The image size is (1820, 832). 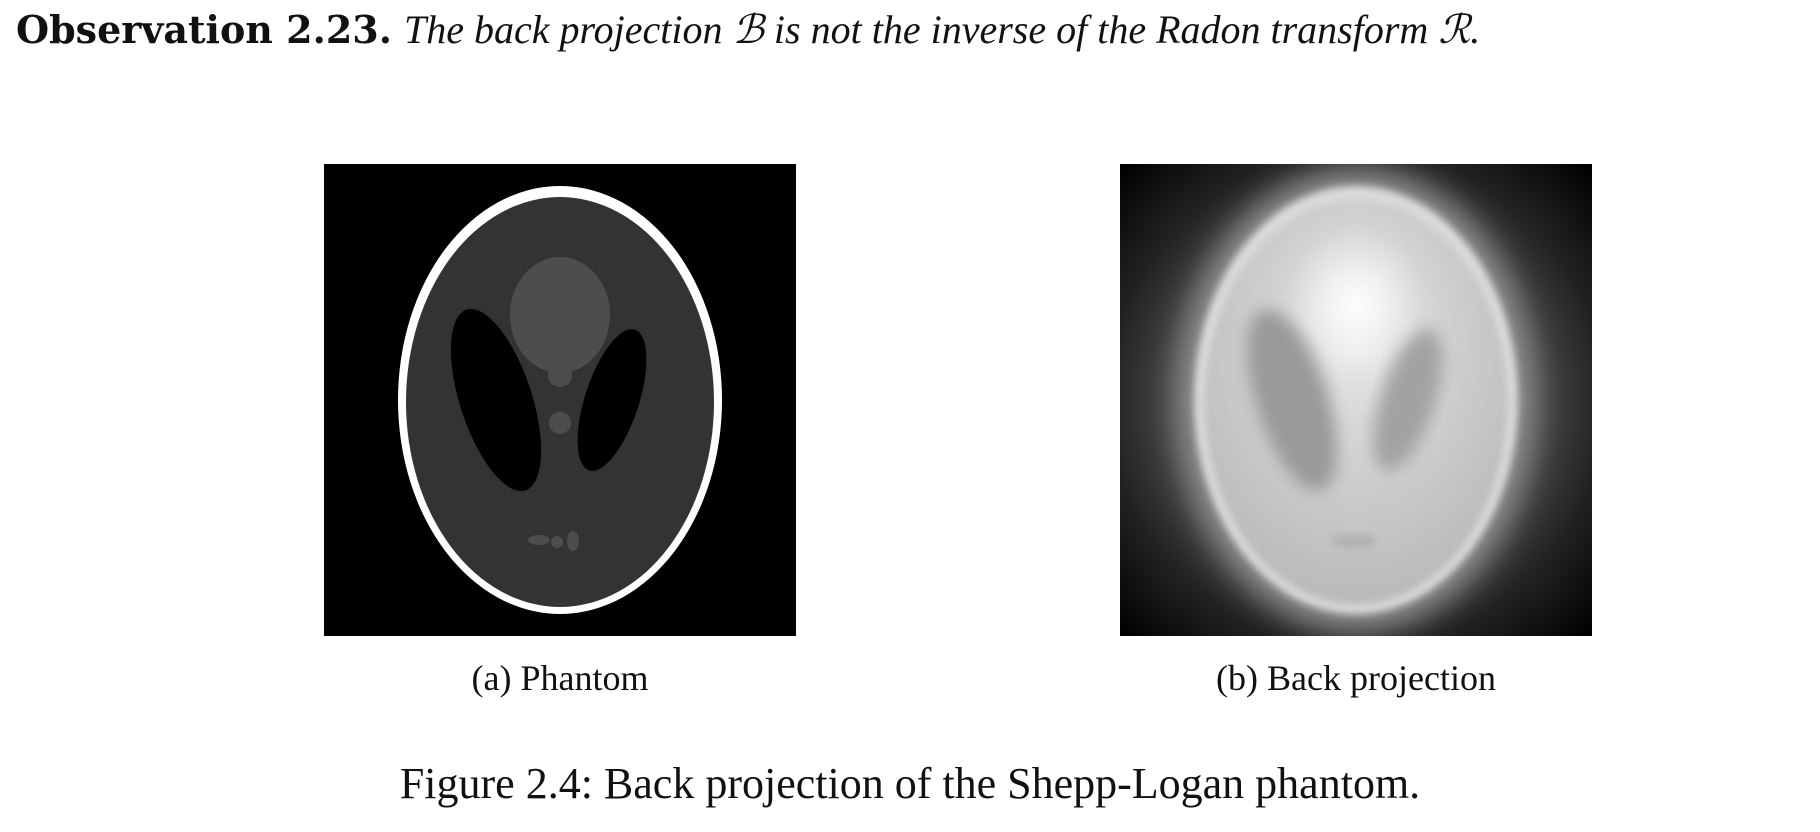 I want to click on observation-label: Observation 2.23., so click(x=204, y=29).